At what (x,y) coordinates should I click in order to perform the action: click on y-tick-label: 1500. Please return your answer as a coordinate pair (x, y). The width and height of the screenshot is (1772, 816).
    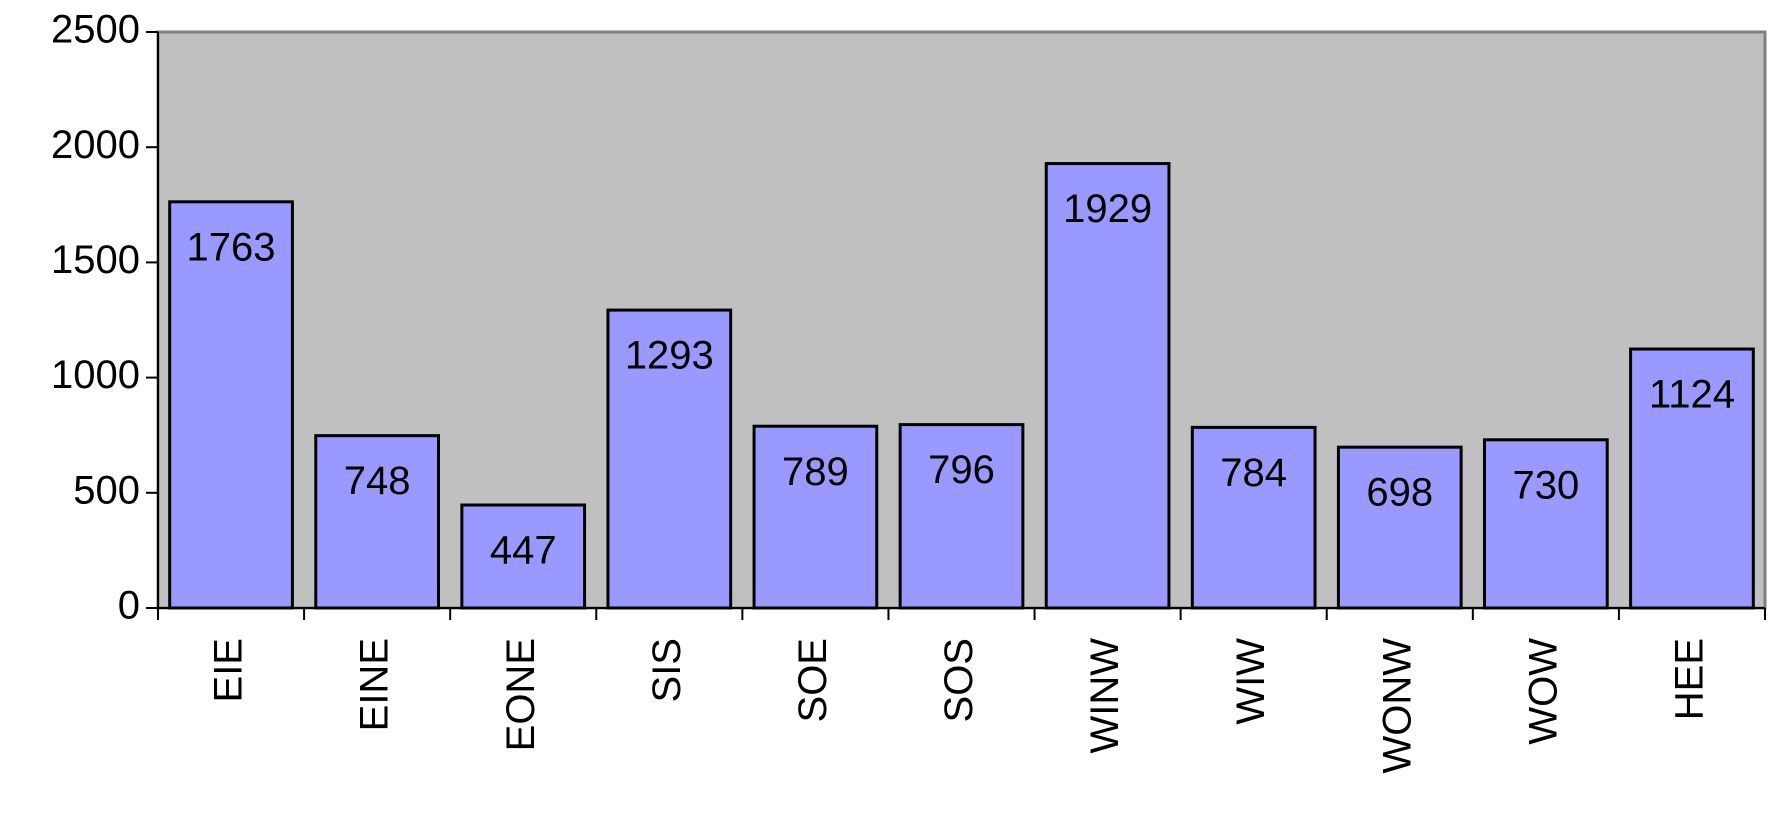
    Looking at the image, I should click on (95, 260).